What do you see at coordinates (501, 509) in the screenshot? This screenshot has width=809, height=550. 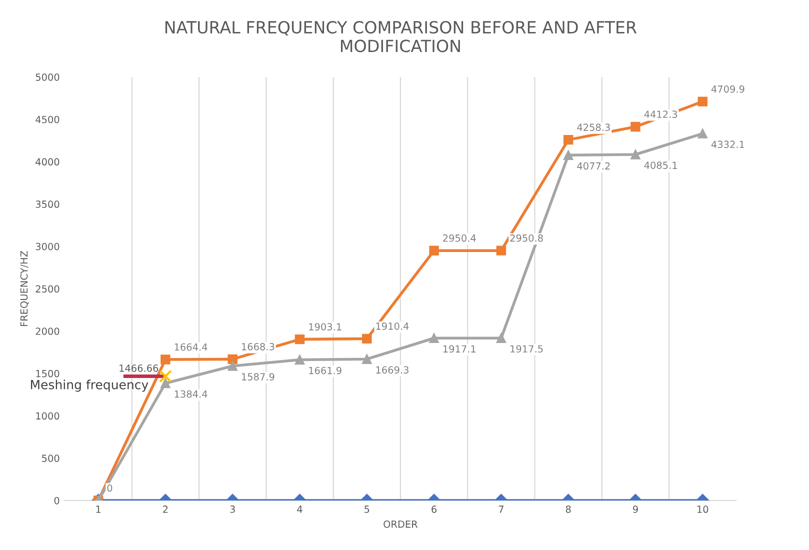 I see `x-tick-label: 7` at bounding box center [501, 509].